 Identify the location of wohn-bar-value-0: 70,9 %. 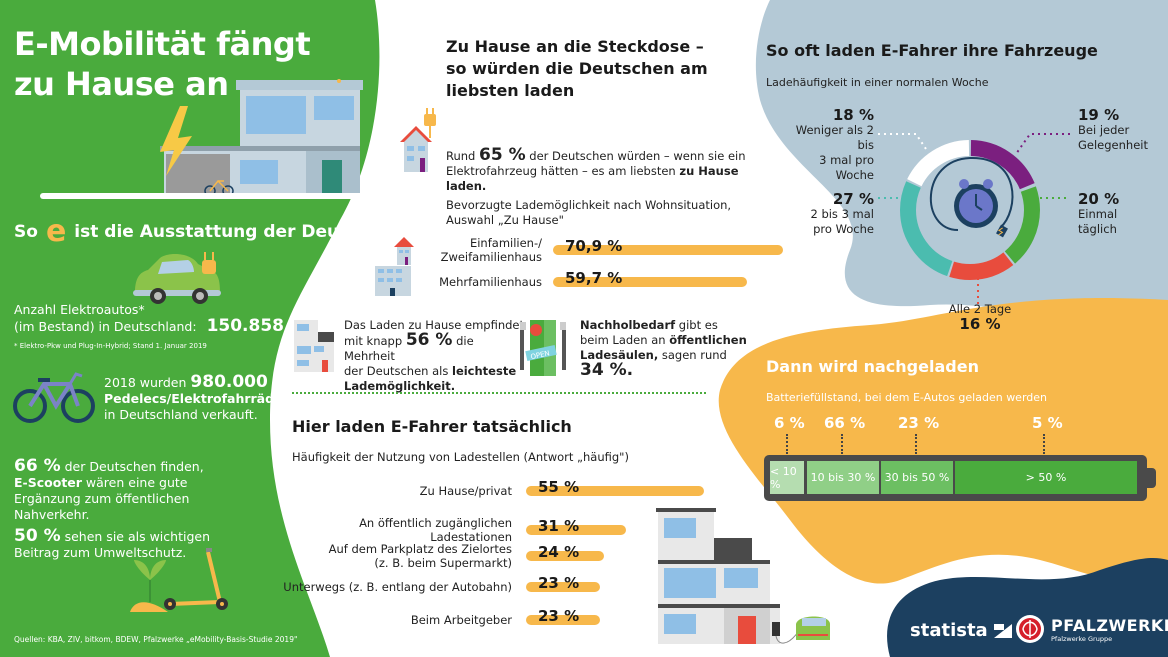
(594, 246).